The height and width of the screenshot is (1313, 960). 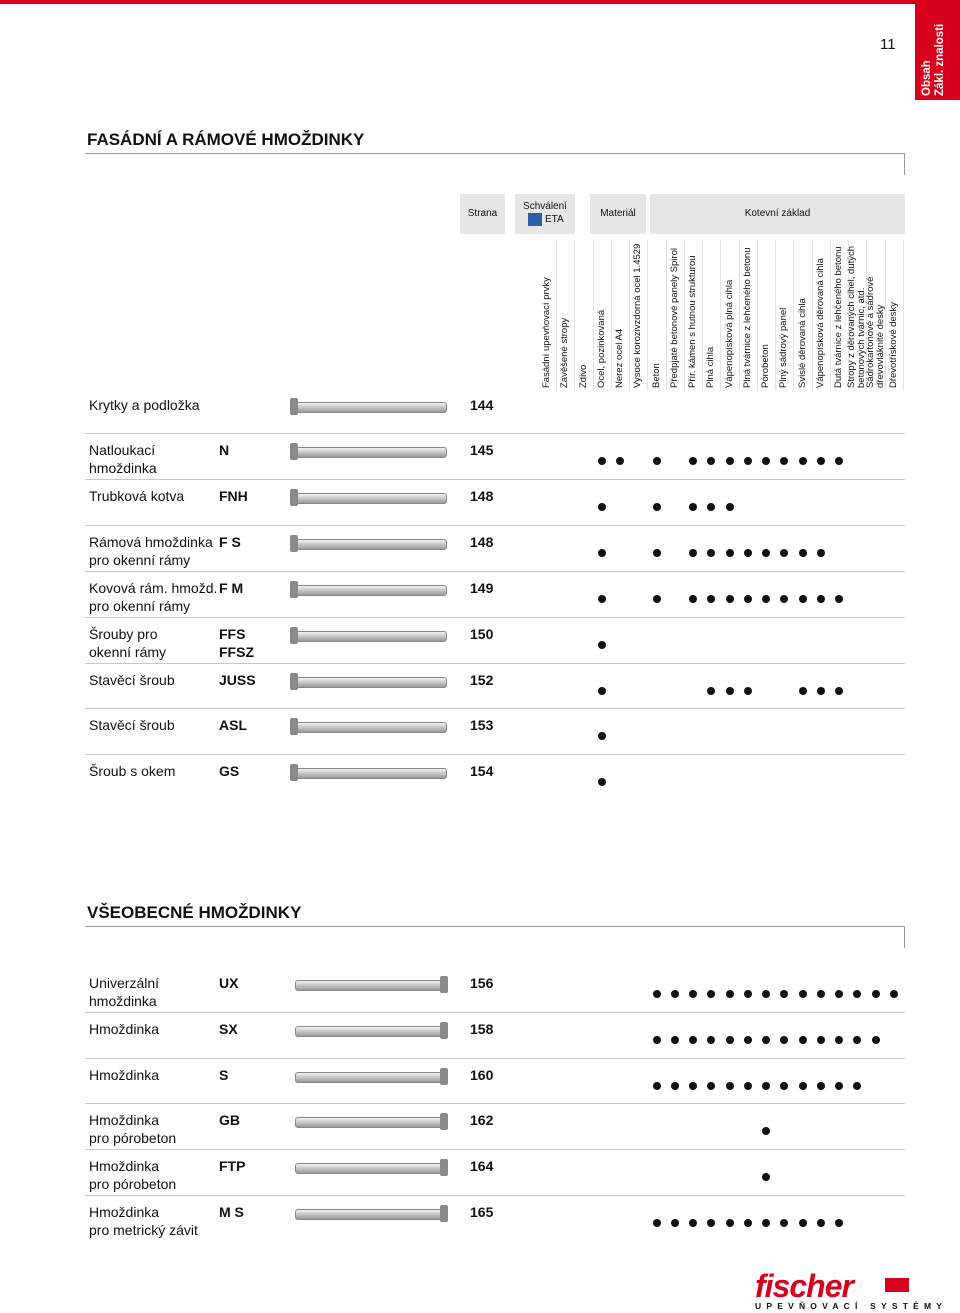 I want to click on column-label: Beton, so click(x=656, y=314).